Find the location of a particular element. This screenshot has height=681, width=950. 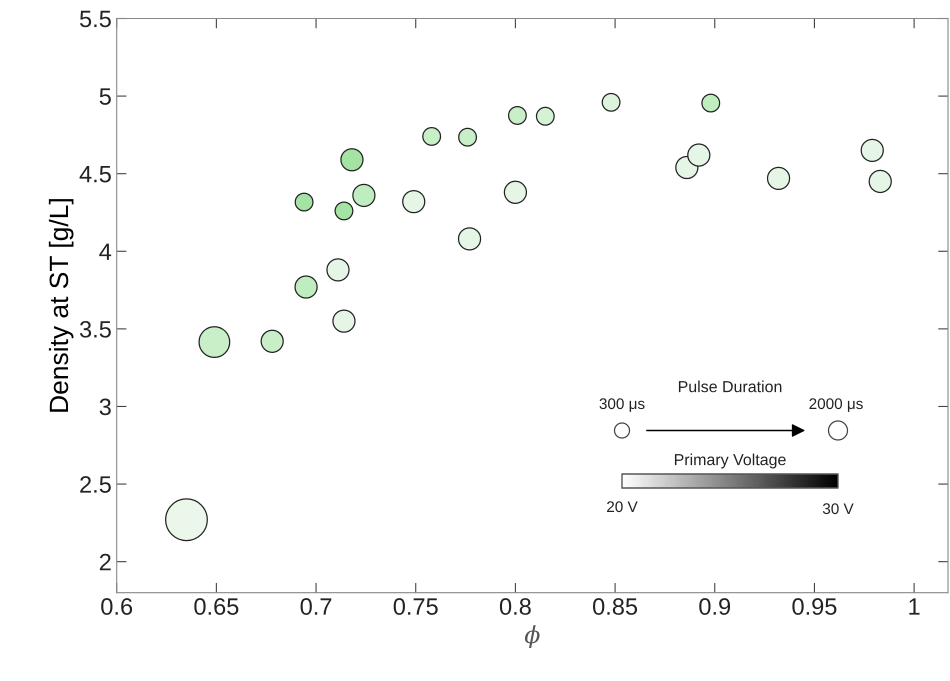

annotation: 300 μs is located at coordinates (622, 405).